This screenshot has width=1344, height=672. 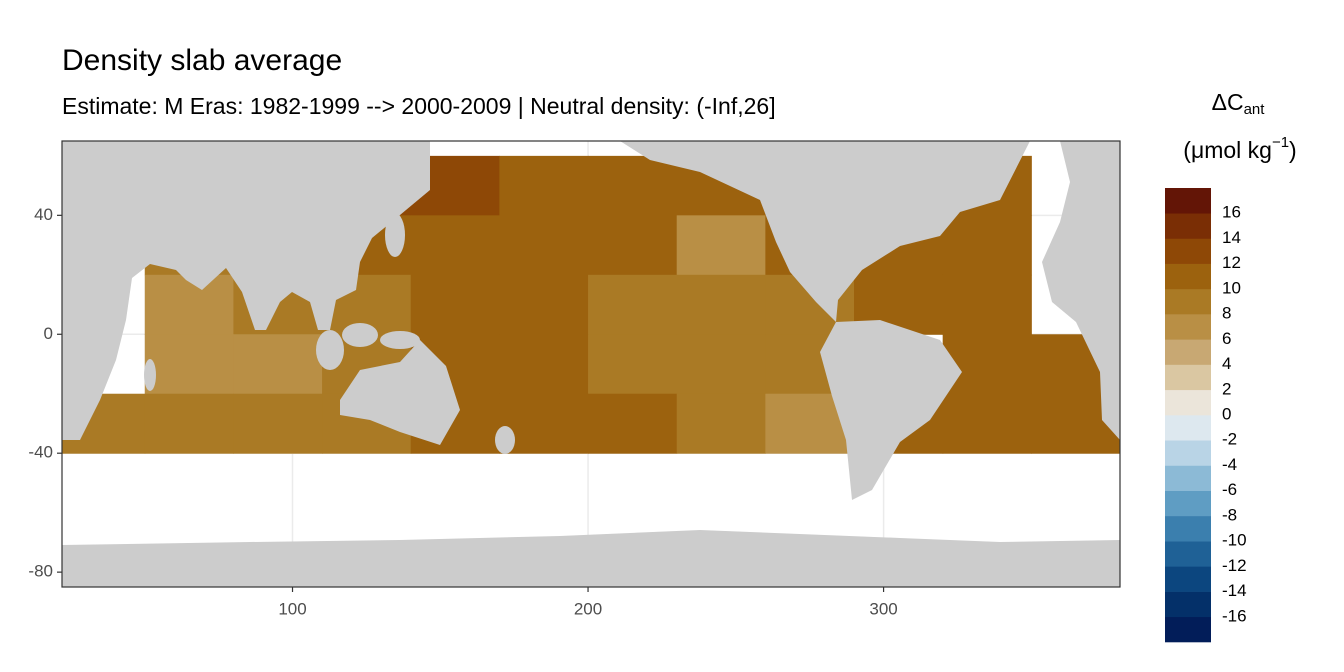 What do you see at coordinates (1226, 413) in the screenshot?
I see `legend-label: 0` at bounding box center [1226, 413].